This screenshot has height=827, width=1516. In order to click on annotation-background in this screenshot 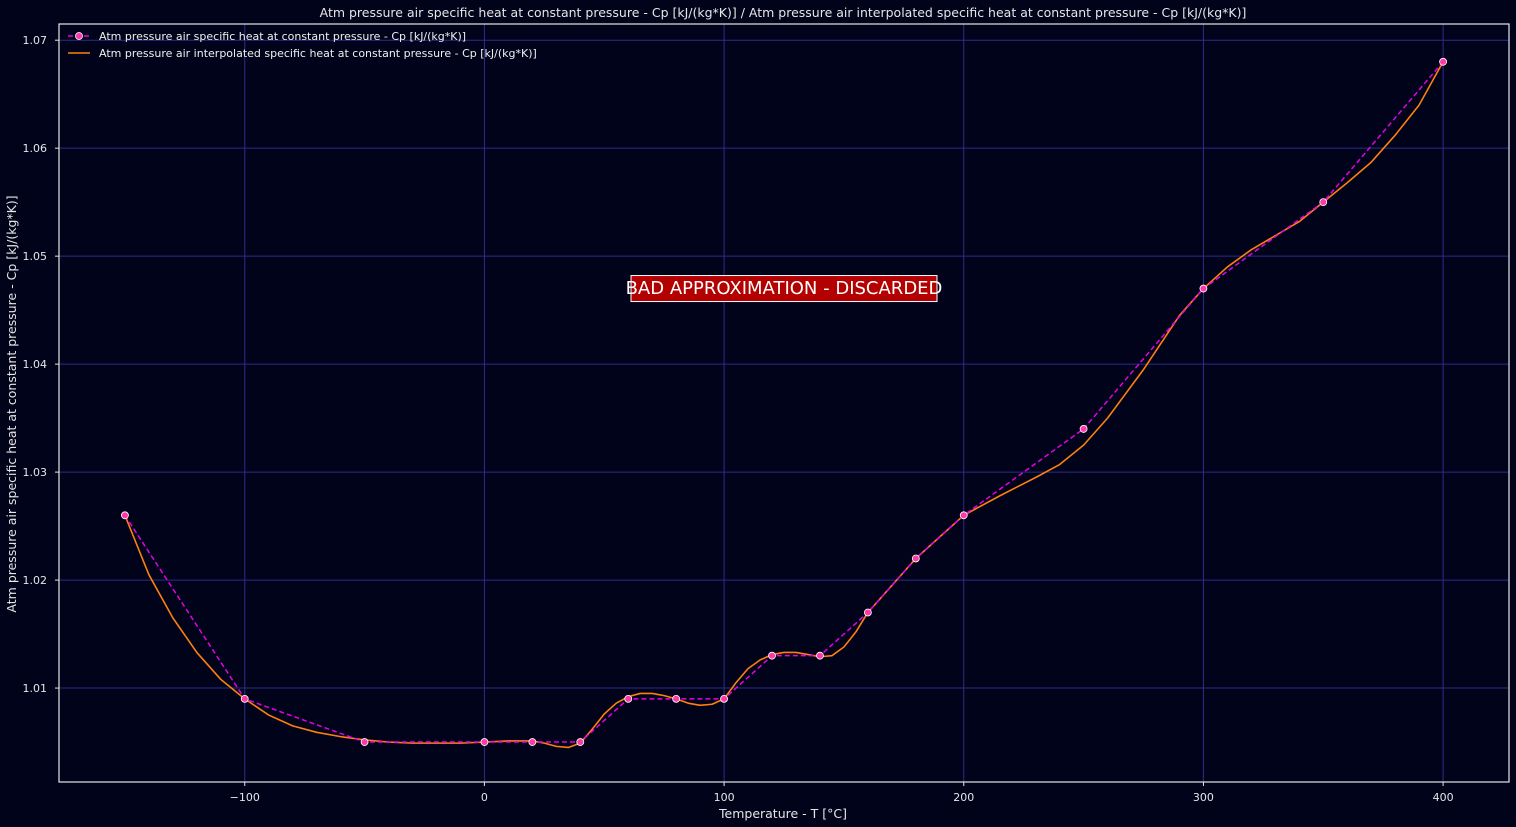, I will do `click(784, 289)`.